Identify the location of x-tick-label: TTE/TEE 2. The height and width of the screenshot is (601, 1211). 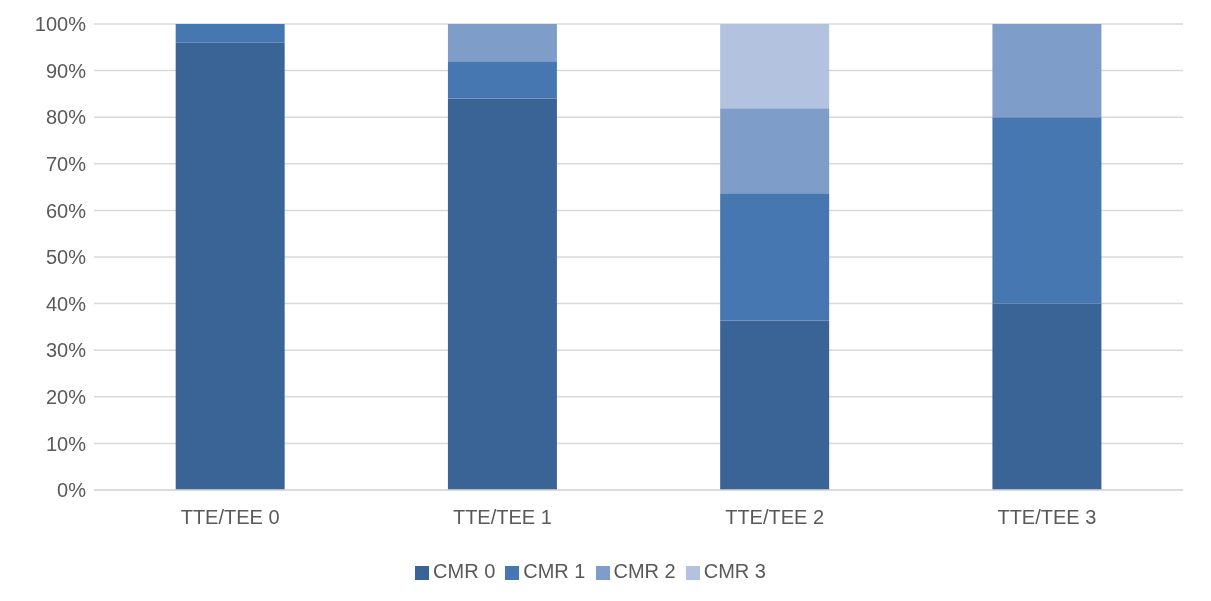
(775, 517).